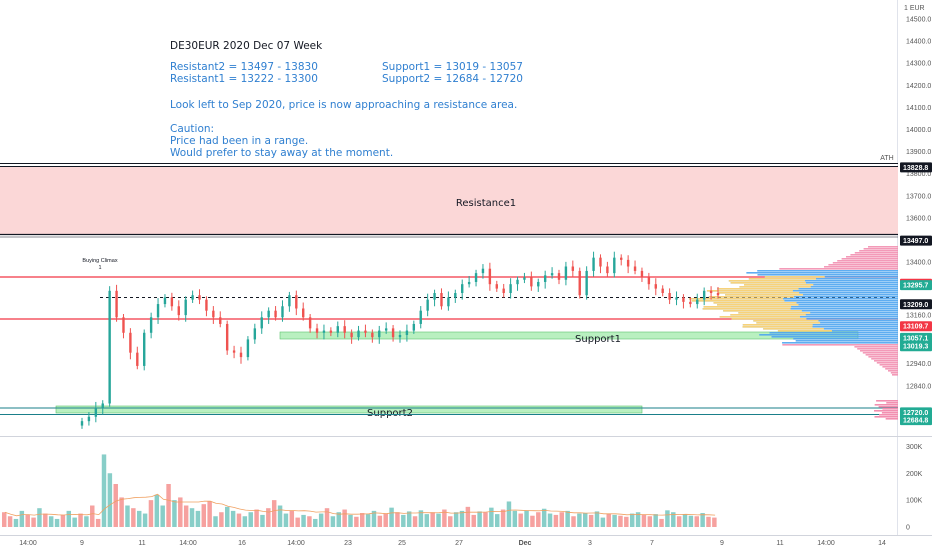 The height and width of the screenshot is (550, 932). What do you see at coordinates (359, 490) in the screenshot?
I see `volume-series` at bounding box center [359, 490].